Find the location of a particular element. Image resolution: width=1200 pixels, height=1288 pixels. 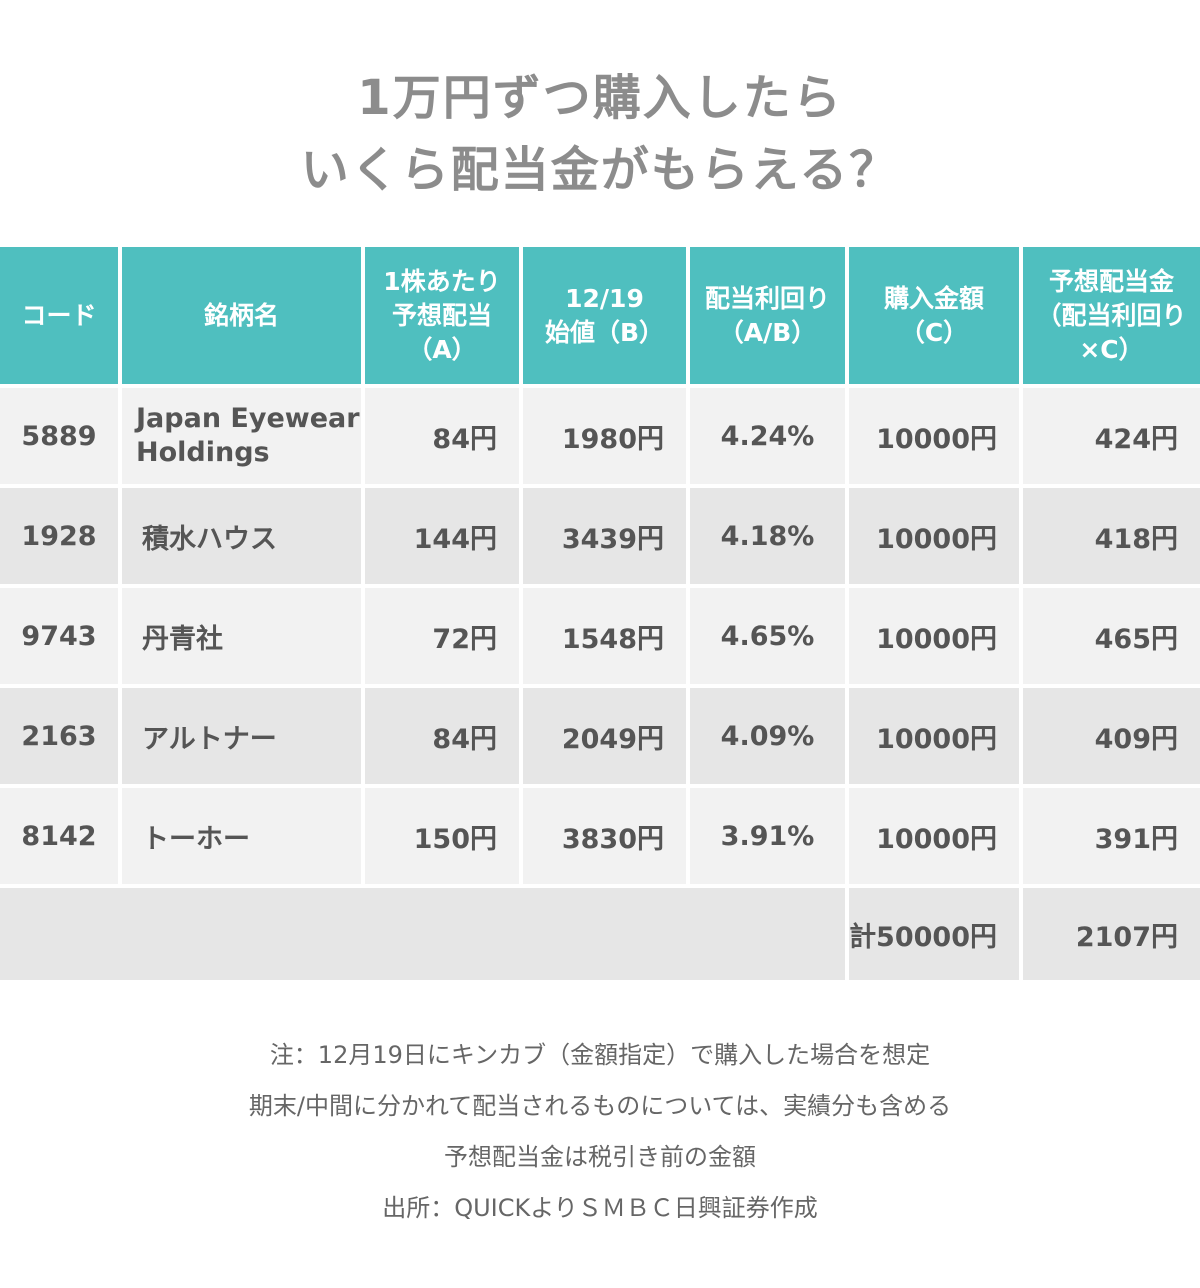

cell-dividend: 72円 is located at coordinates (444, 638).